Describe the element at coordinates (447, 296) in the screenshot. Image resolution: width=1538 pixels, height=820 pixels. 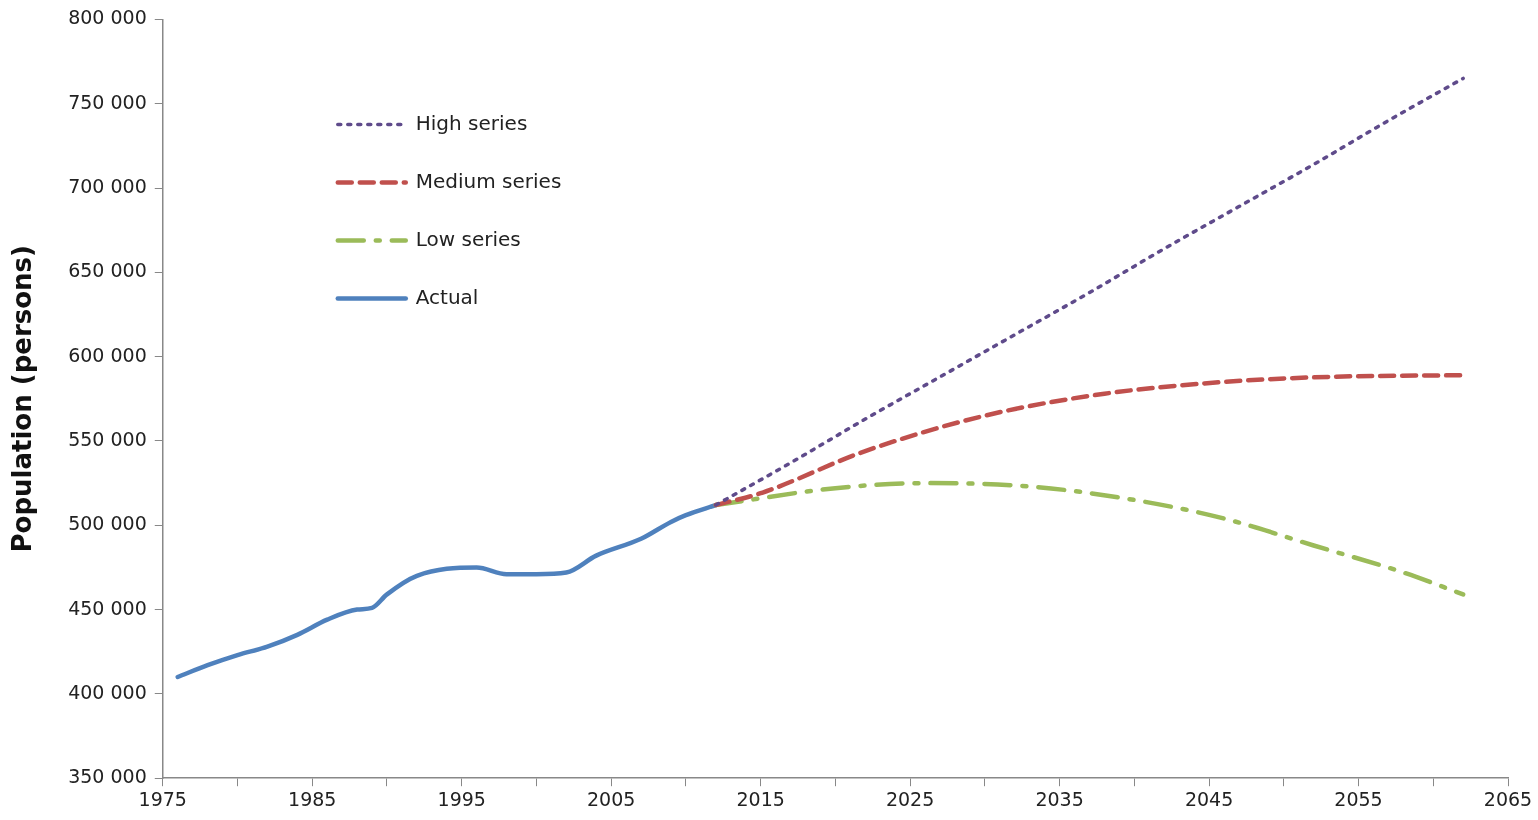
I see `legend-label: Actual` at that location.